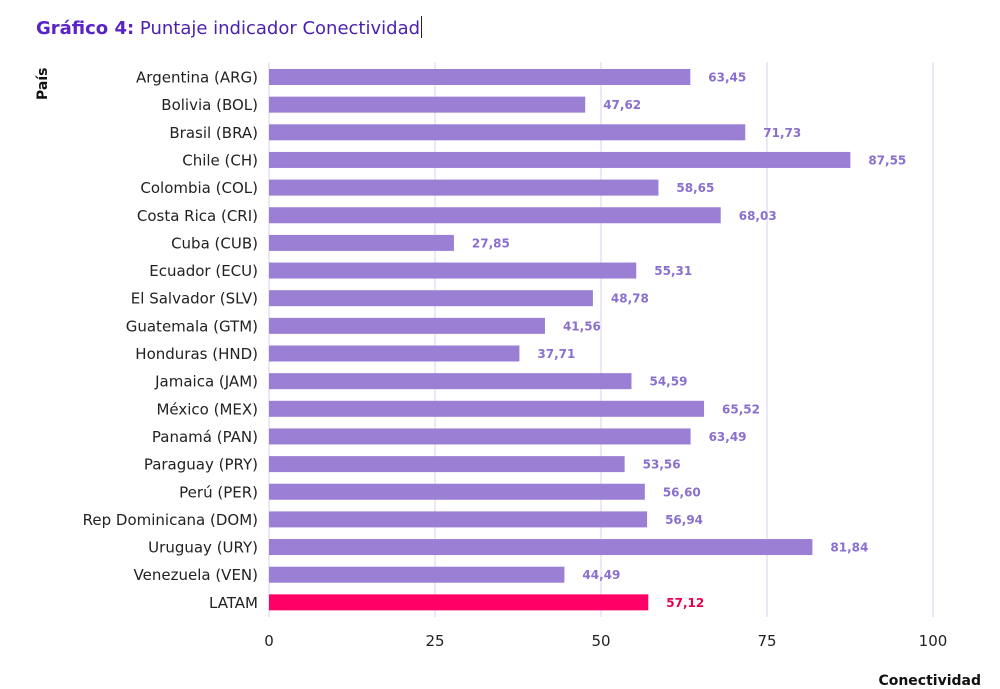 The height and width of the screenshot is (689, 1000). What do you see at coordinates (213, 133) in the screenshot?
I see `category-label-2: Brasil (BRA)` at bounding box center [213, 133].